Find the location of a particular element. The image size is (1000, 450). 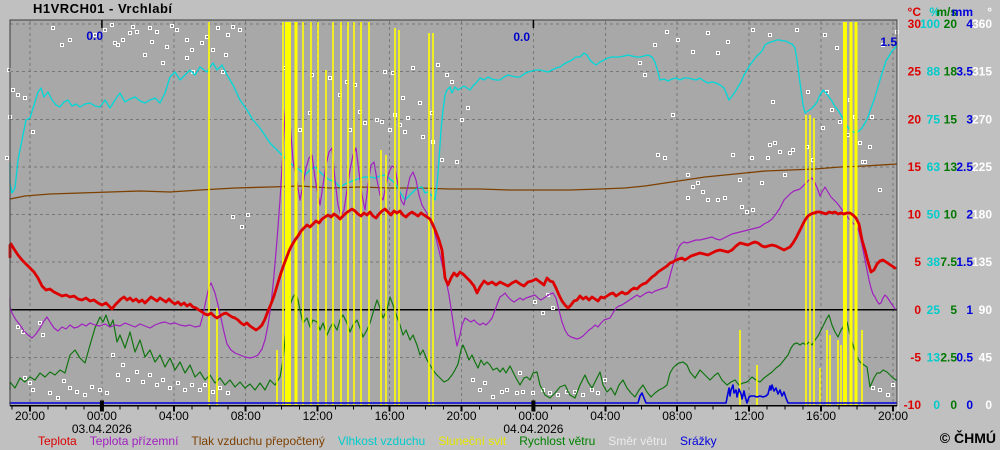

midnight-tick-top is located at coordinates (102, 24).